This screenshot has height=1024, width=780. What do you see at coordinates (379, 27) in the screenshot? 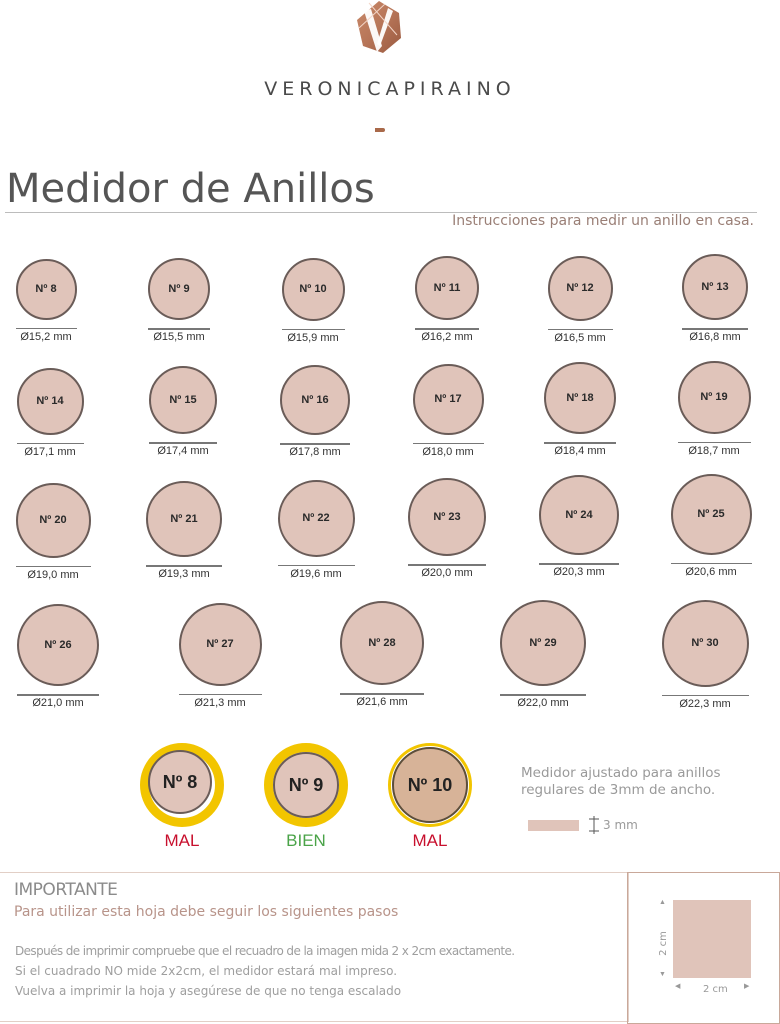
I see `faceted-gem-v-logo` at bounding box center [379, 27].